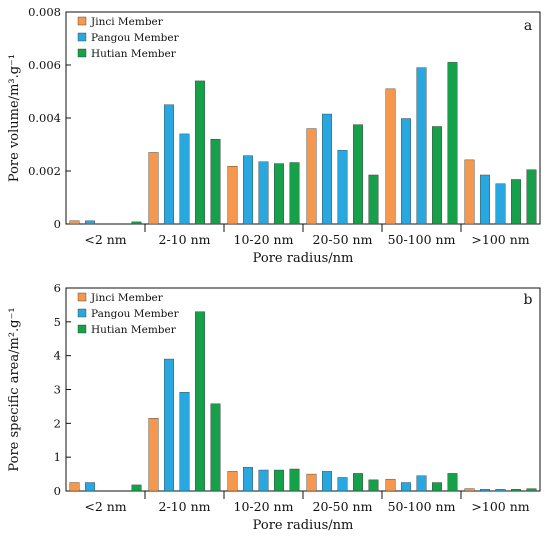  I want to click on chart-b-y-ticks: 0 1 2 3 4 5 6, so click(62, 389).